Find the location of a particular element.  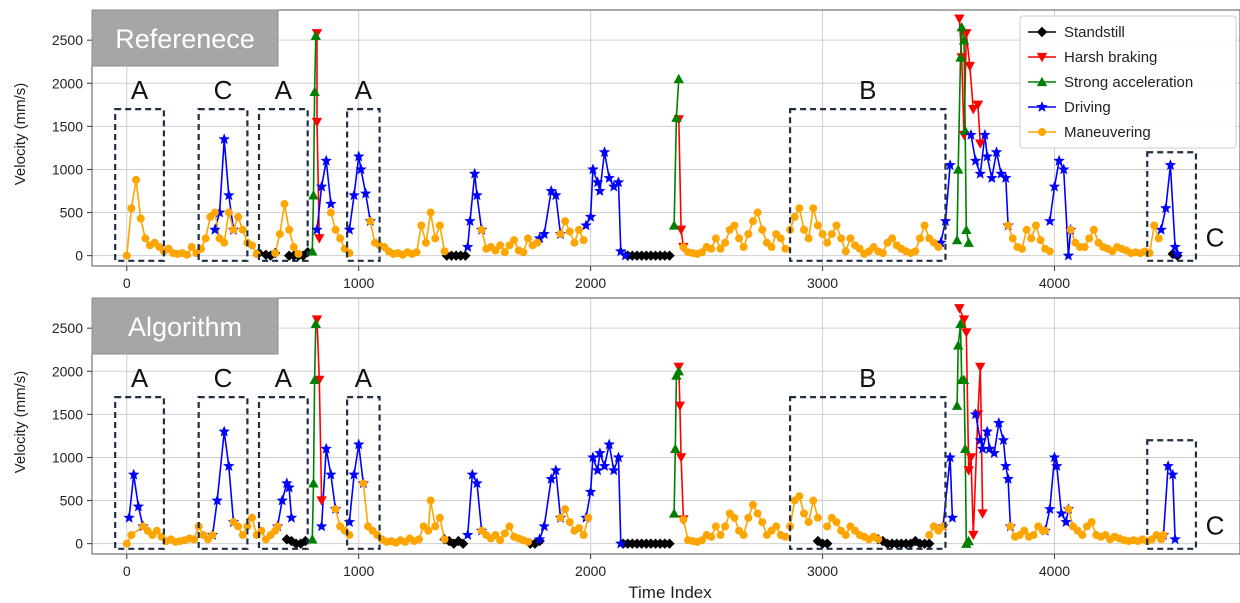

series-line-maneuvering is located at coordinates (1029, 238).